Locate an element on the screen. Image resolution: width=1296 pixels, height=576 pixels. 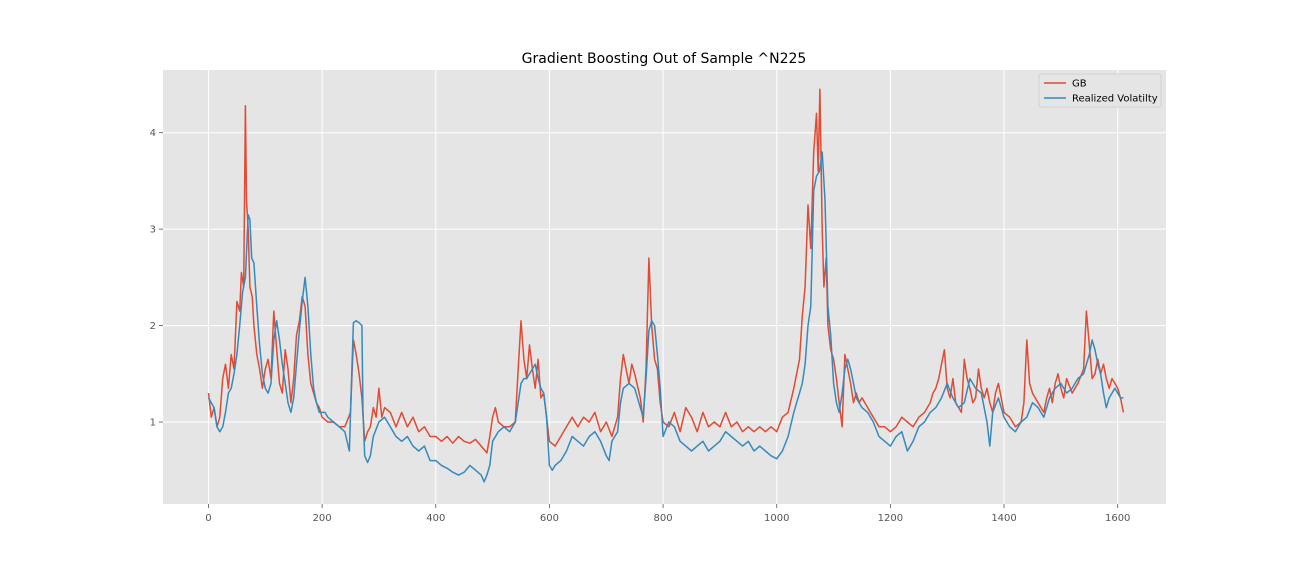
y-tick-label: 2 is located at coordinates (153, 326).